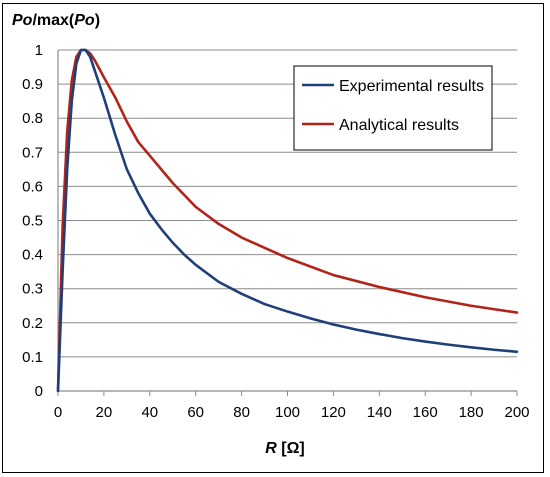 The height and width of the screenshot is (477, 550). Describe the element at coordinates (516, 412) in the screenshot. I see `x-tick-label: 200` at that location.